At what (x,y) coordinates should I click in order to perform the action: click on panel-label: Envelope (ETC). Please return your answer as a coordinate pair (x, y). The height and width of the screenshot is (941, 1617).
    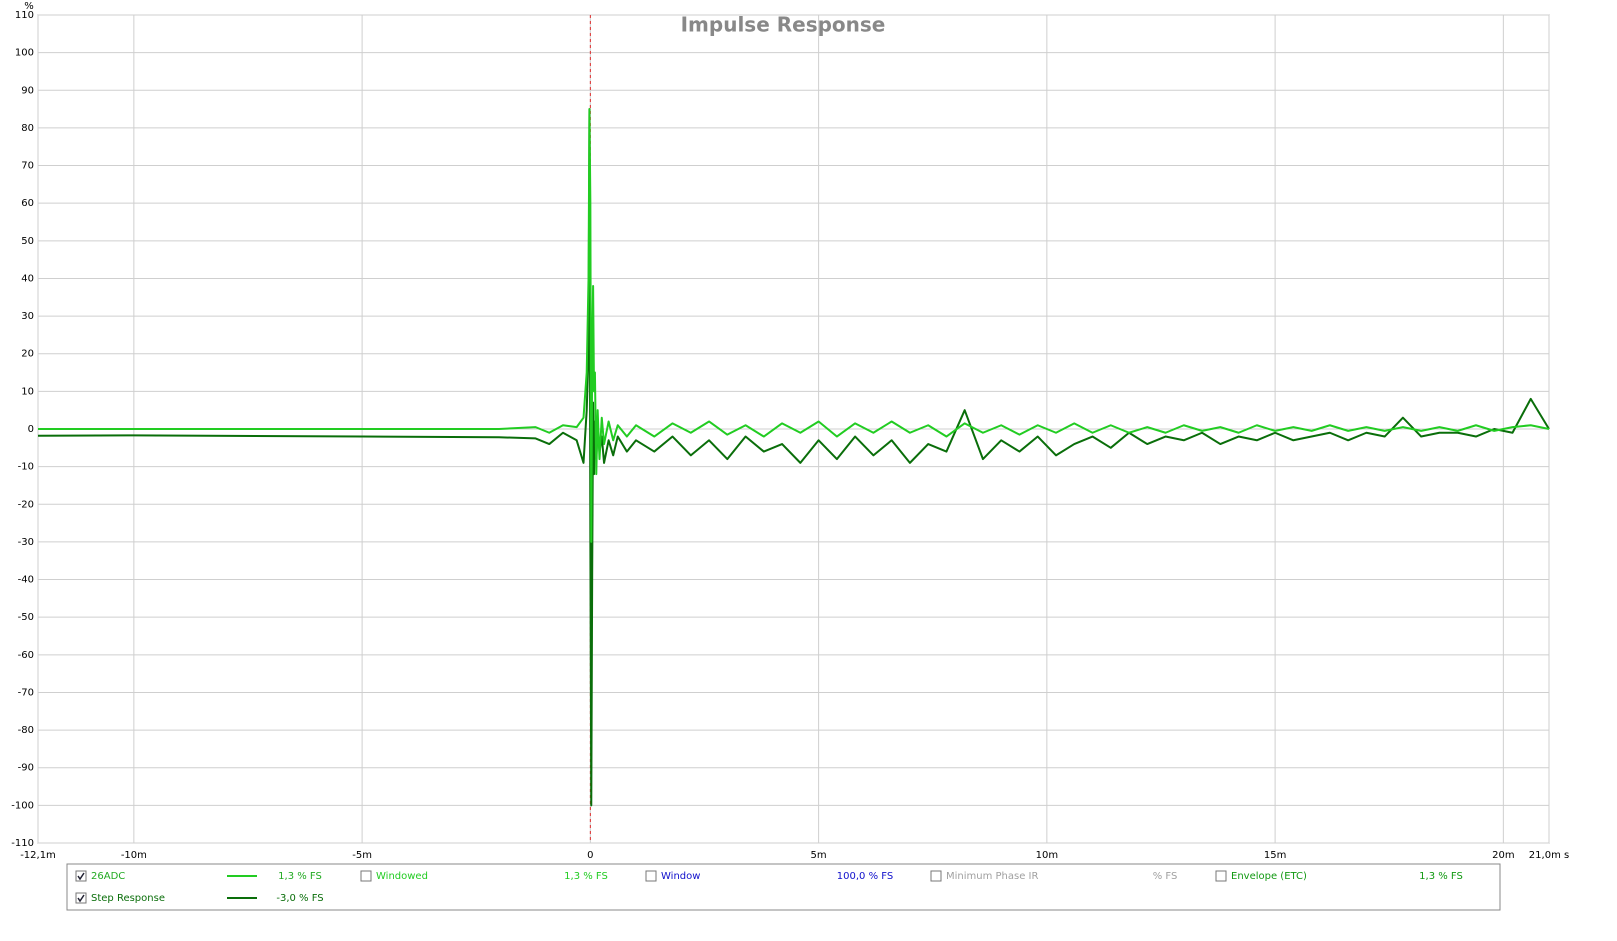
    Looking at the image, I should click on (1269, 876).